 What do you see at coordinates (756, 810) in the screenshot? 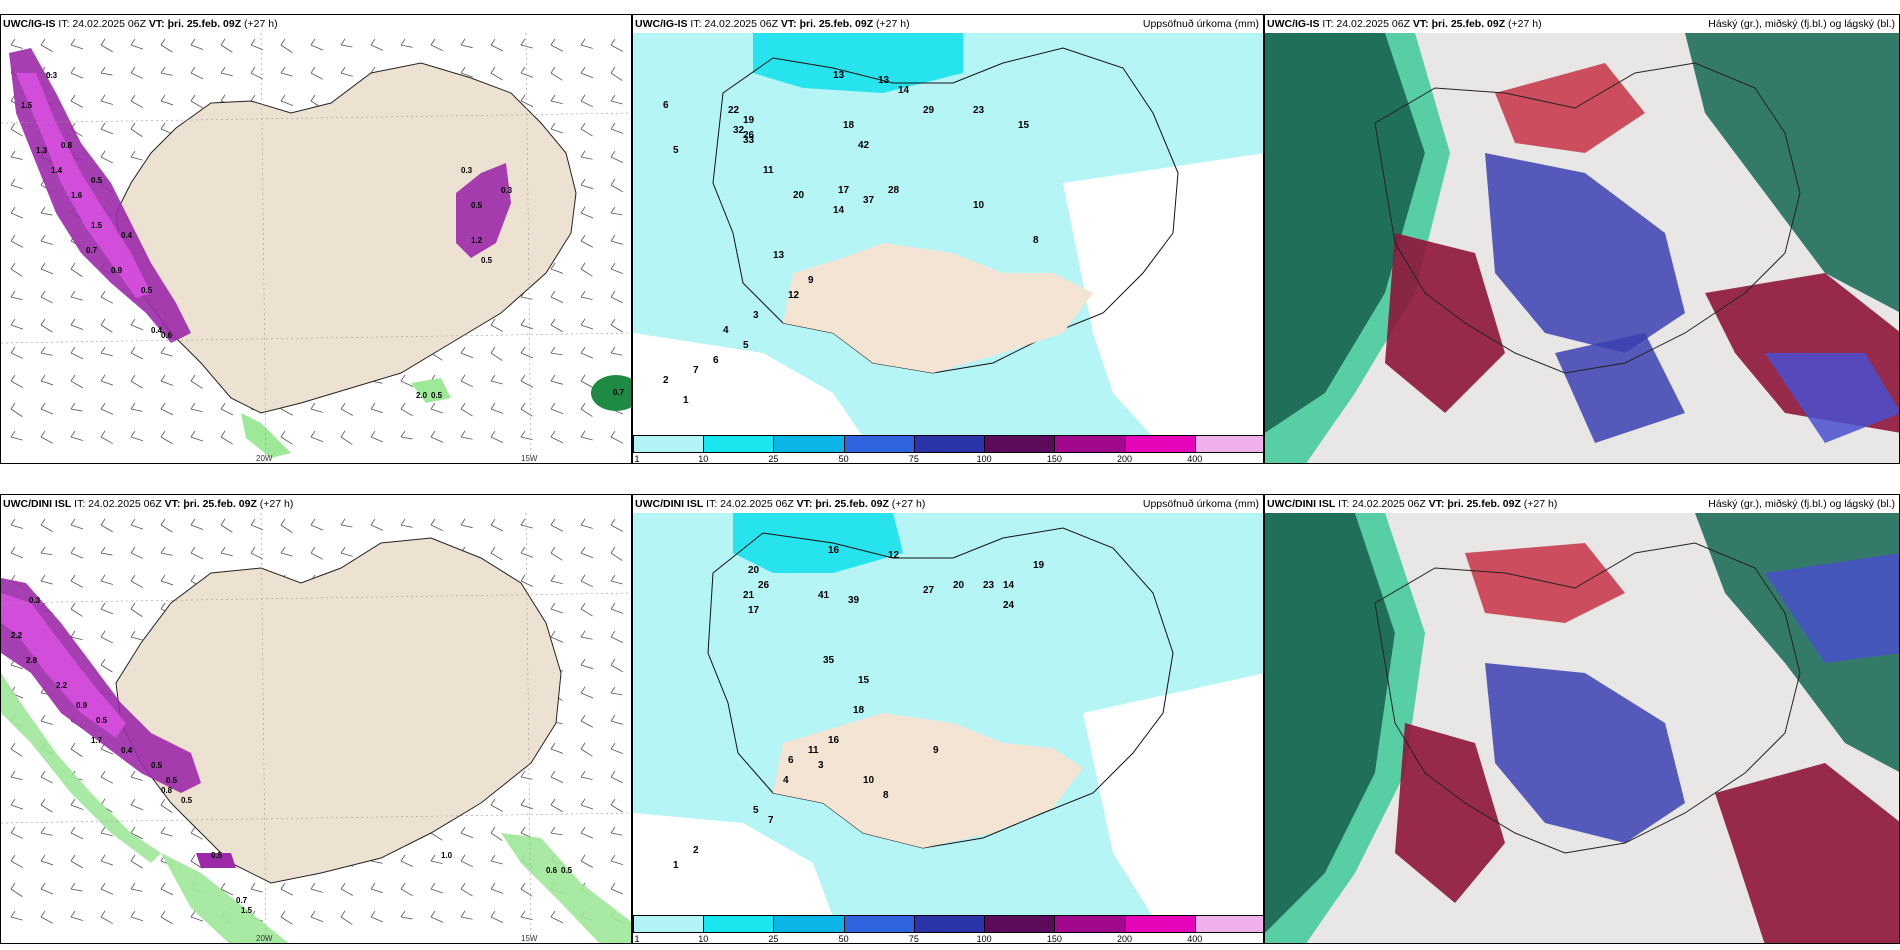
I see `value-label: 5` at bounding box center [756, 810].